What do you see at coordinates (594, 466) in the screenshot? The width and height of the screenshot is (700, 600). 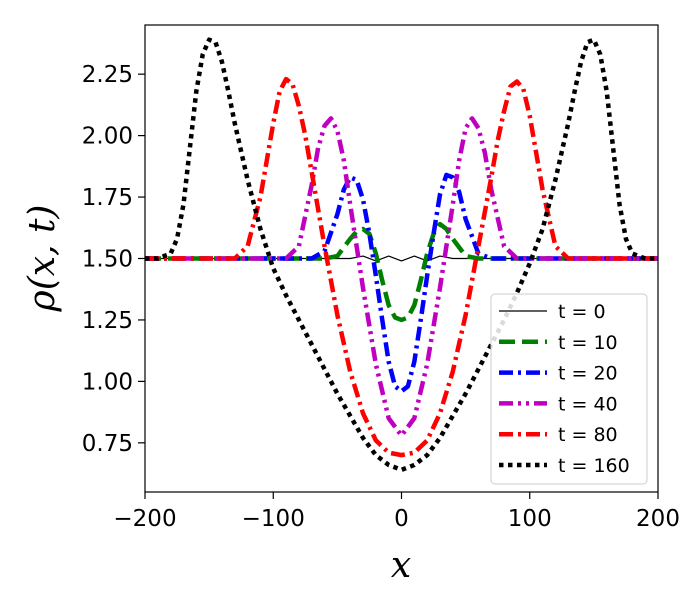 I see `legend-label-5: t = 160` at bounding box center [594, 466].